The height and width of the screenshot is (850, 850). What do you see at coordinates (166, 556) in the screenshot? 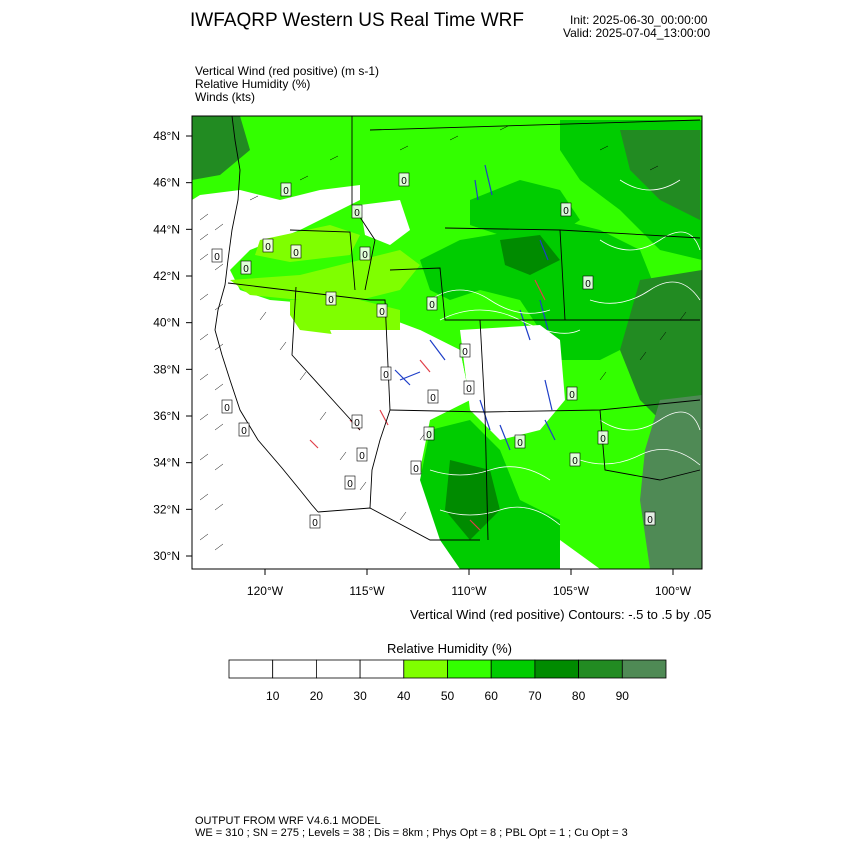
I see `lat-tick-label: 30°N` at bounding box center [166, 556].